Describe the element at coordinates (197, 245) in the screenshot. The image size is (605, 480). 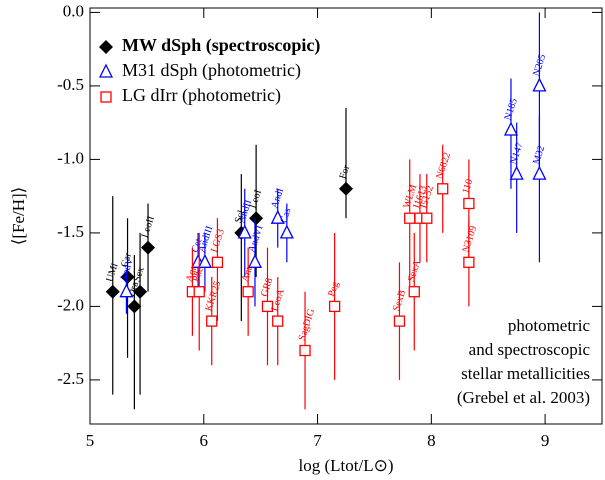
I see `point-label: Cet` at that location.